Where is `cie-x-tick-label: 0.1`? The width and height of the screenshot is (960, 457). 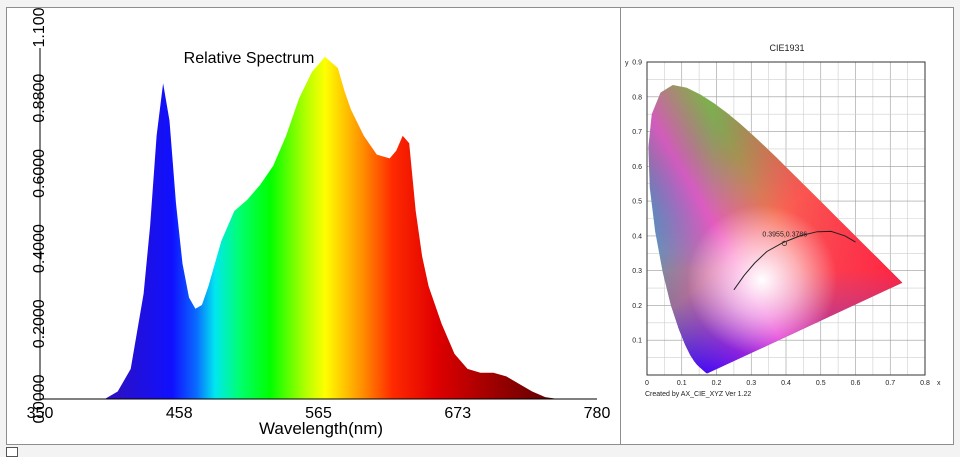
cie-x-tick-label: 0.1 is located at coordinates (682, 383).